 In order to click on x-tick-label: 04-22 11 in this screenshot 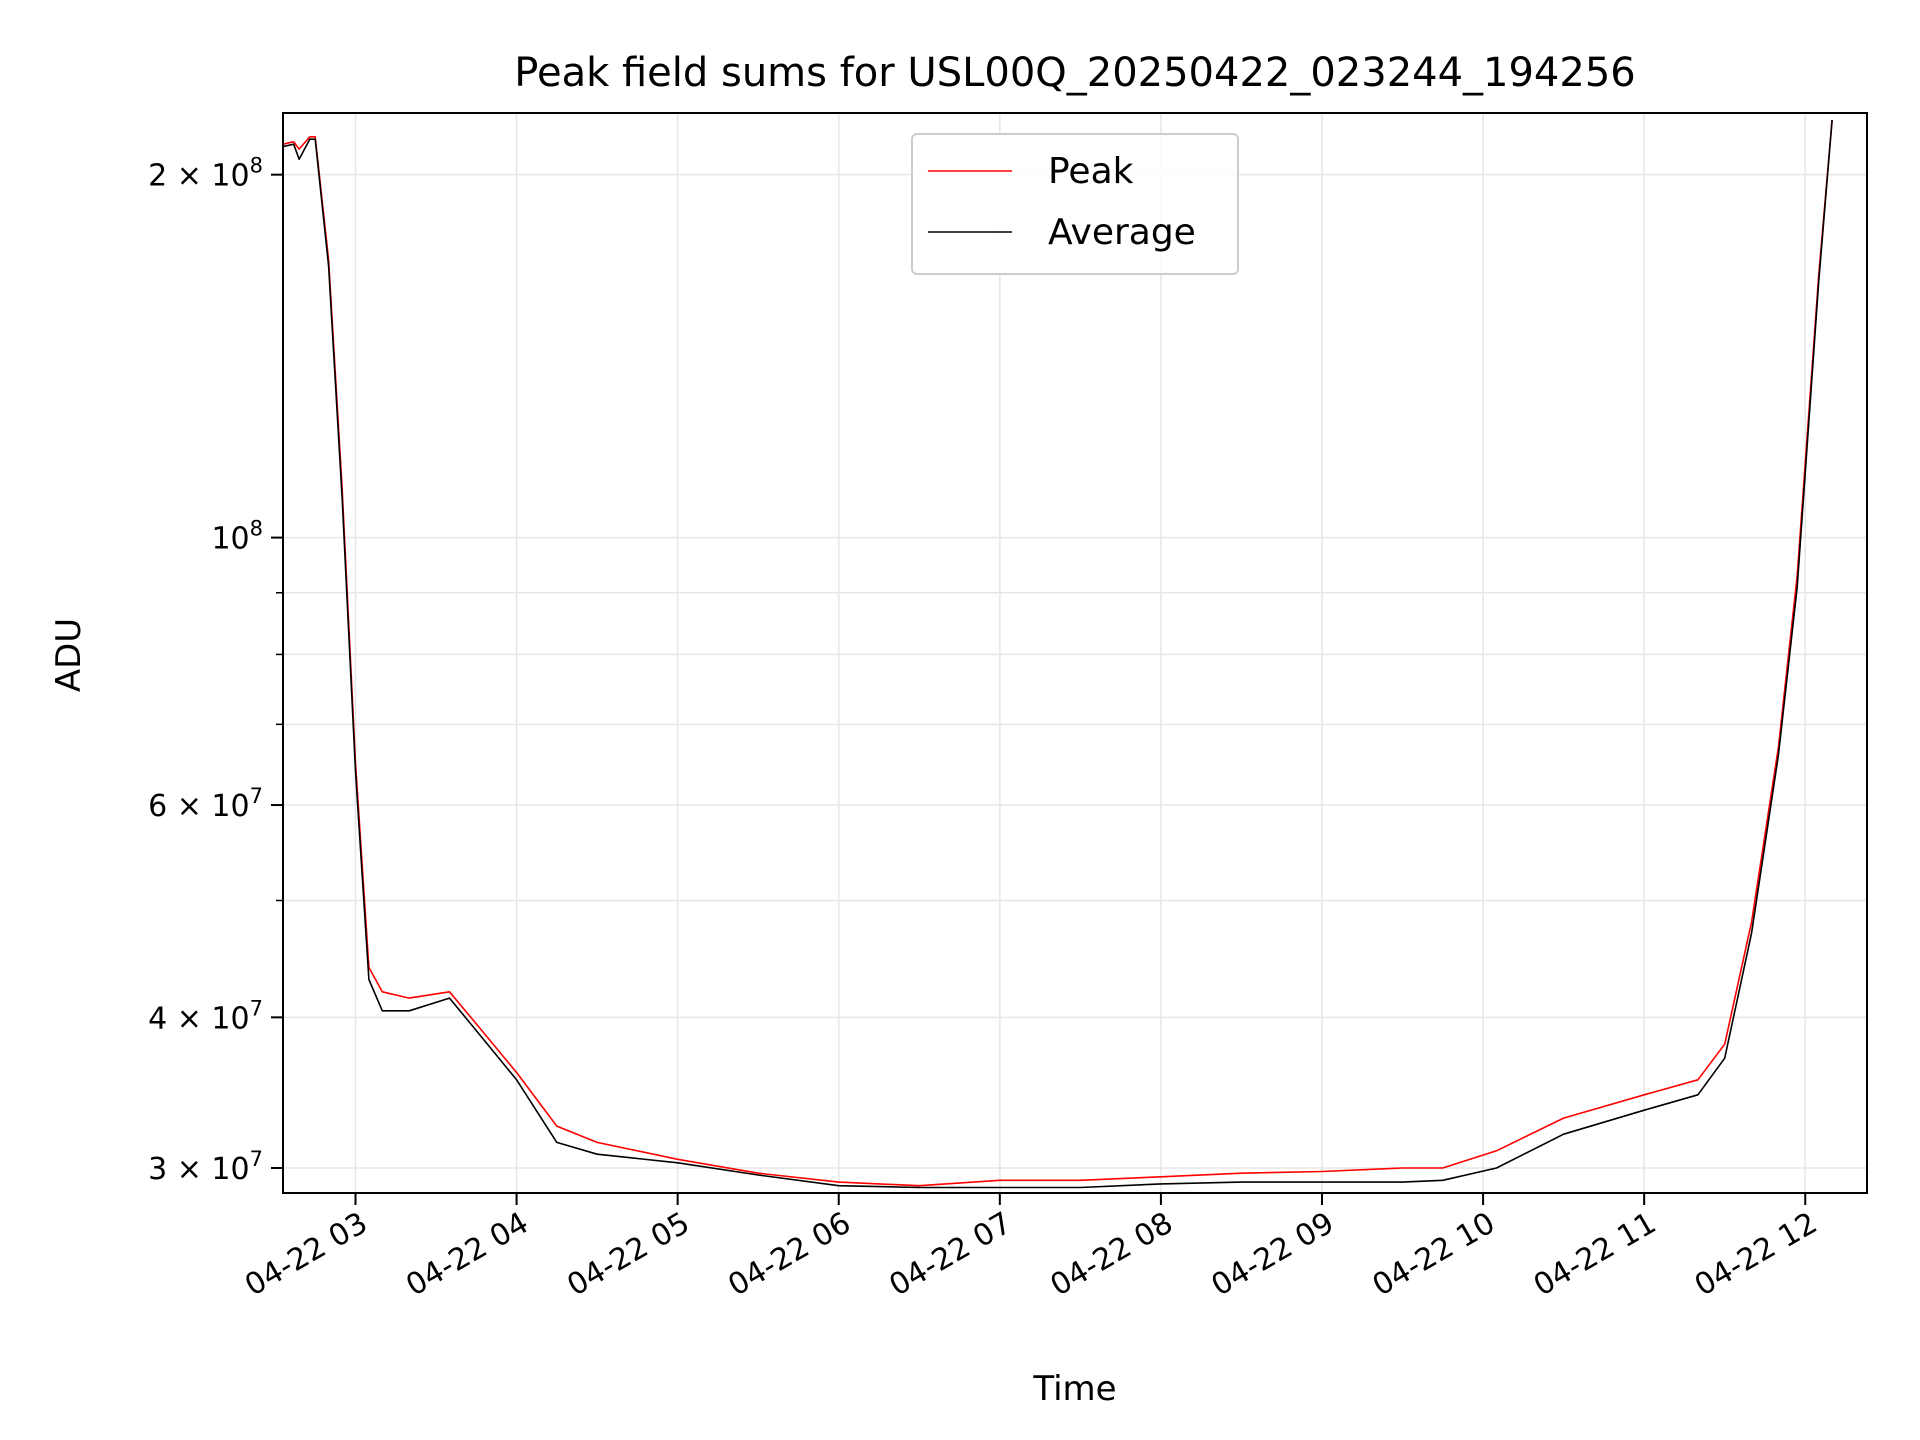, I will do `click(1595, 1255)`.